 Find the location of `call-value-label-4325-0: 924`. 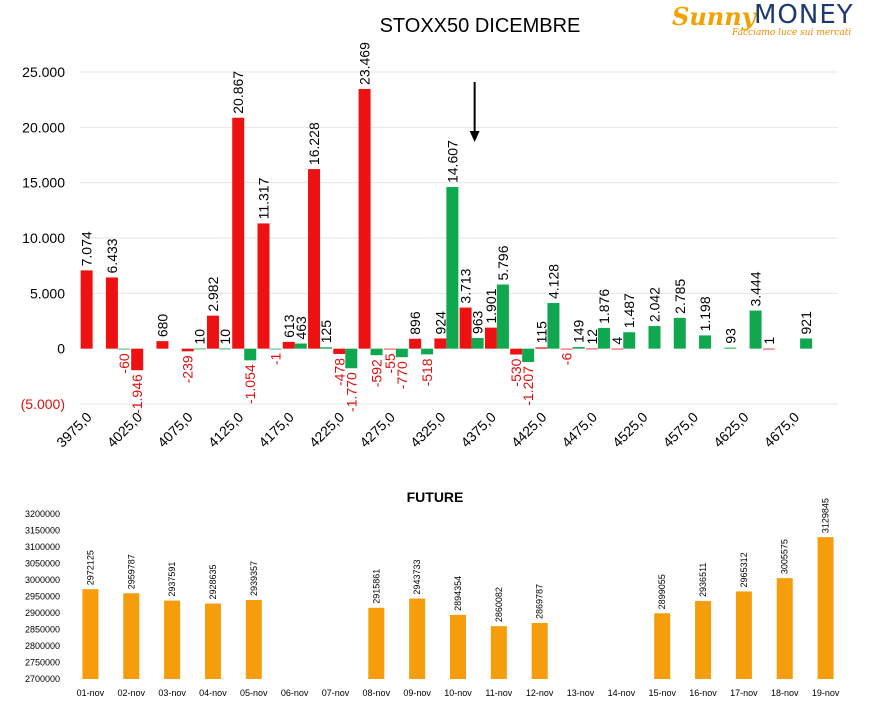

call-value-label-4325-0: 924 is located at coordinates (440, 323).